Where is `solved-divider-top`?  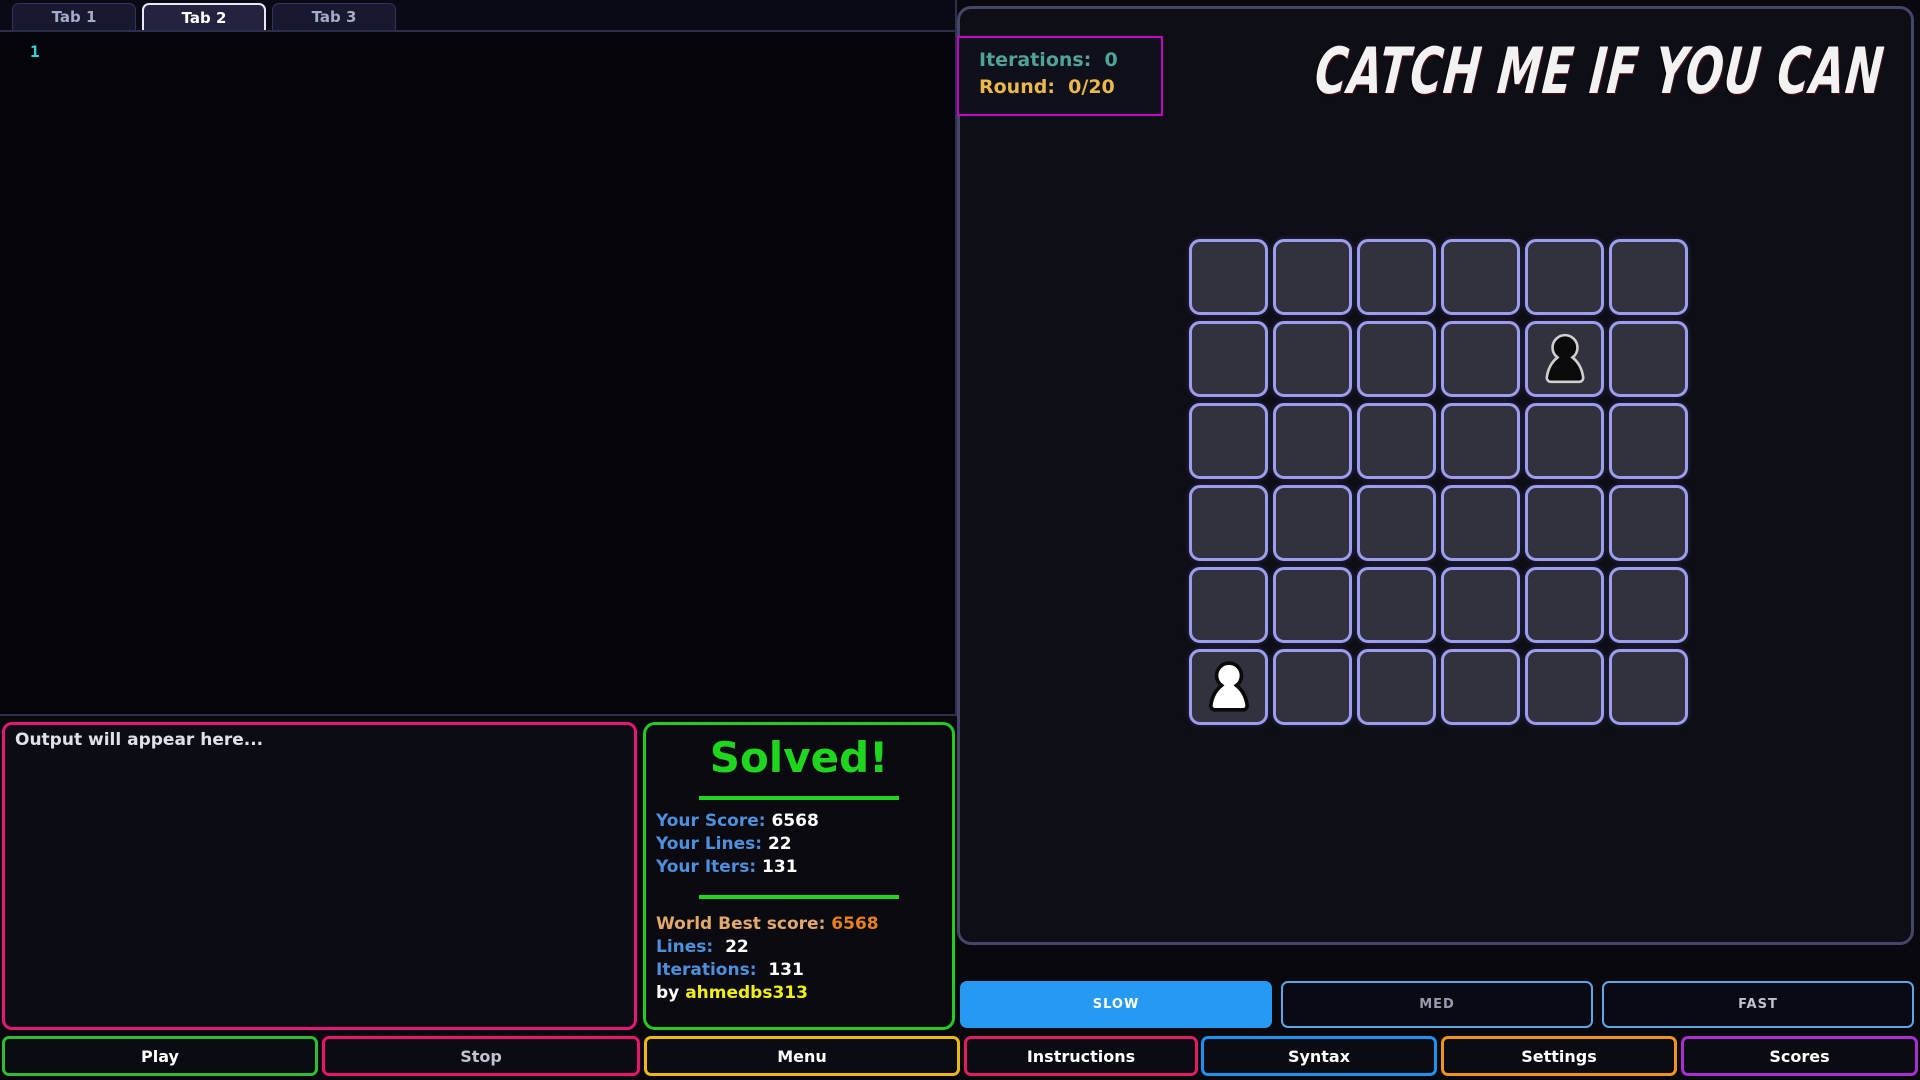 solved-divider-top is located at coordinates (799, 798).